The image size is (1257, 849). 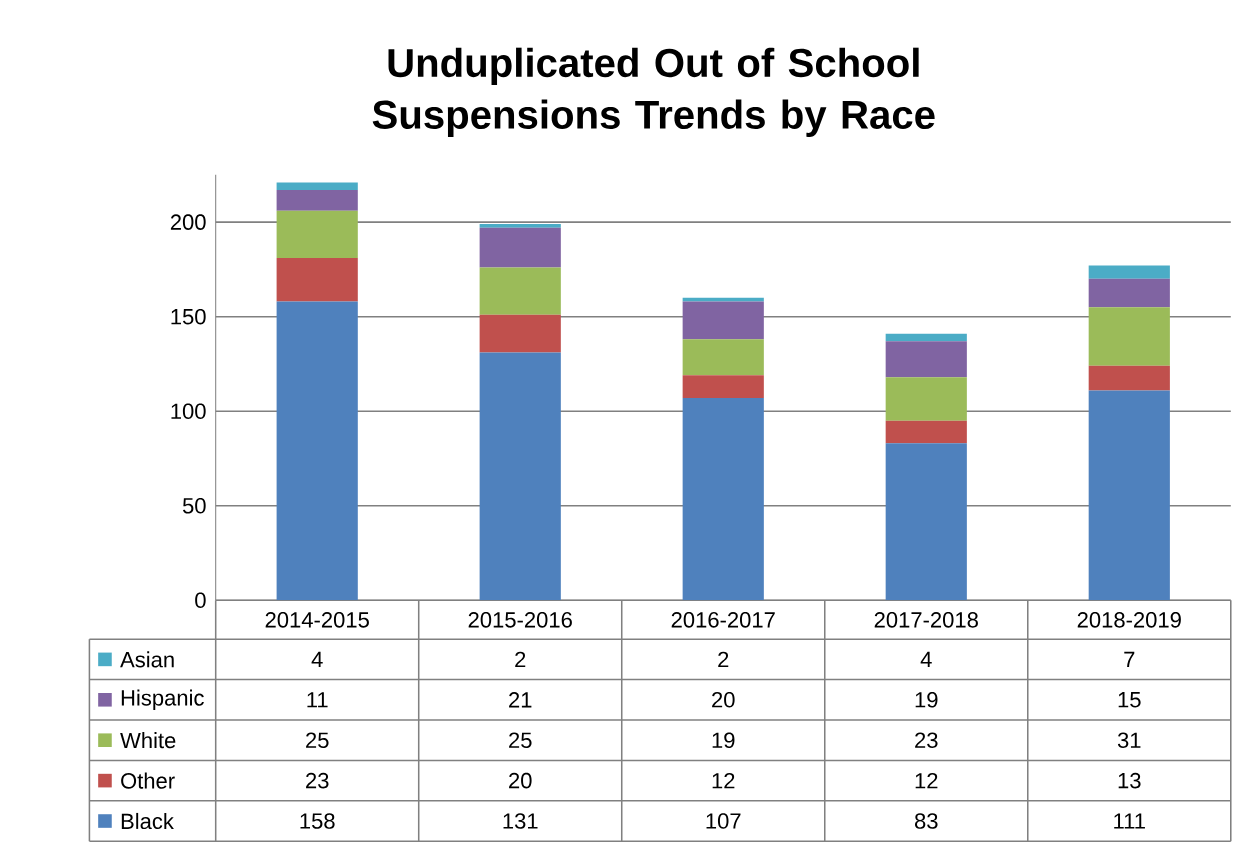 What do you see at coordinates (653, 92) in the screenshot?
I see `chart-title: Unduplicated Out of School Suspensions Trends by Race` at bounding box center [653, 92].